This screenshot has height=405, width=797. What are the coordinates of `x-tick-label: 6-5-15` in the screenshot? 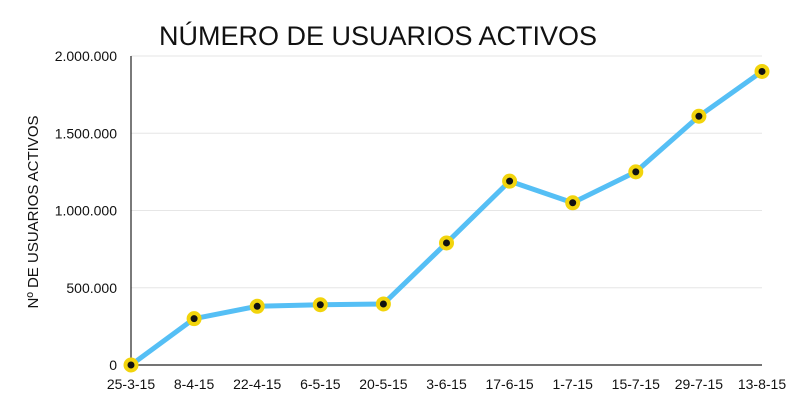 It's located at (320, 384).